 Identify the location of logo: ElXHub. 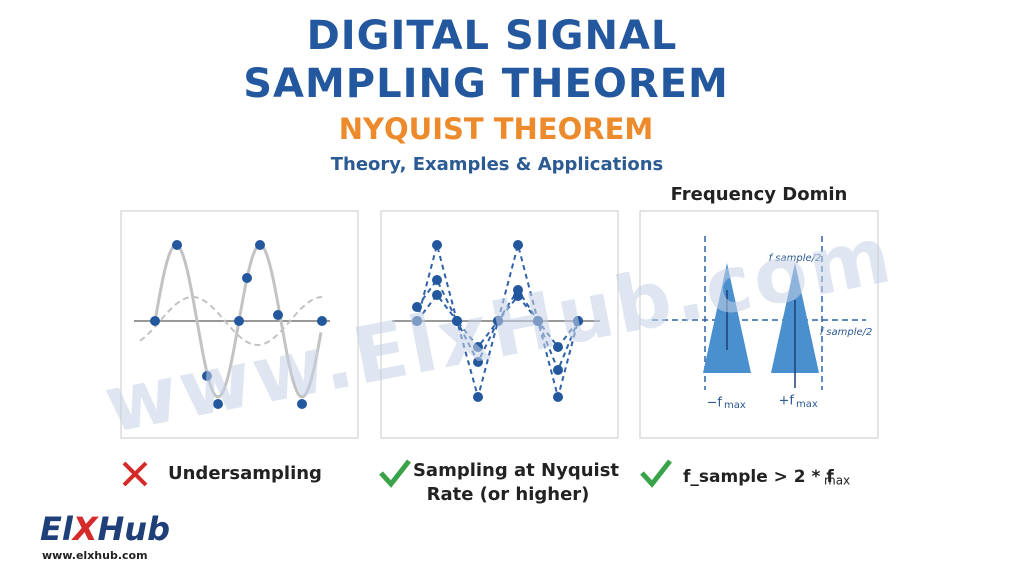
(105, 529).